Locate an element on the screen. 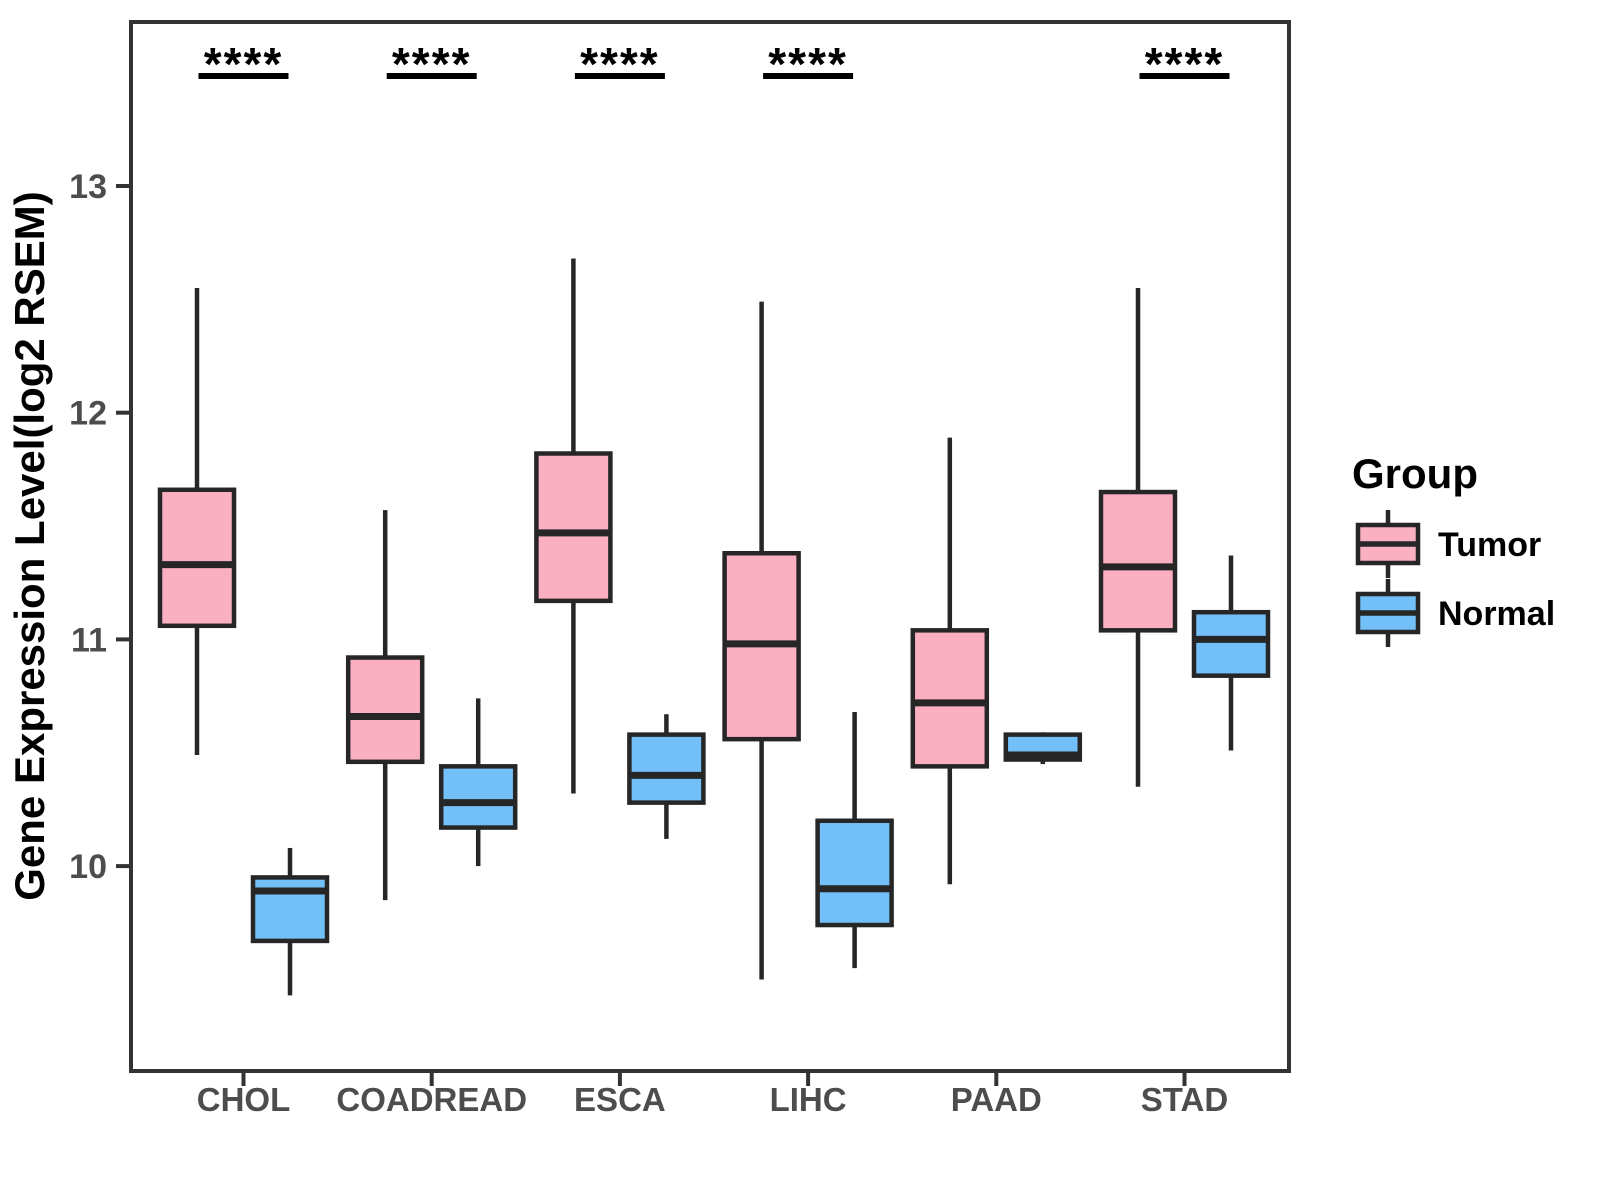 The width and height of the screenshot is (1600, 1200). significance-lihc: **** is located at coordinates (808, 64).